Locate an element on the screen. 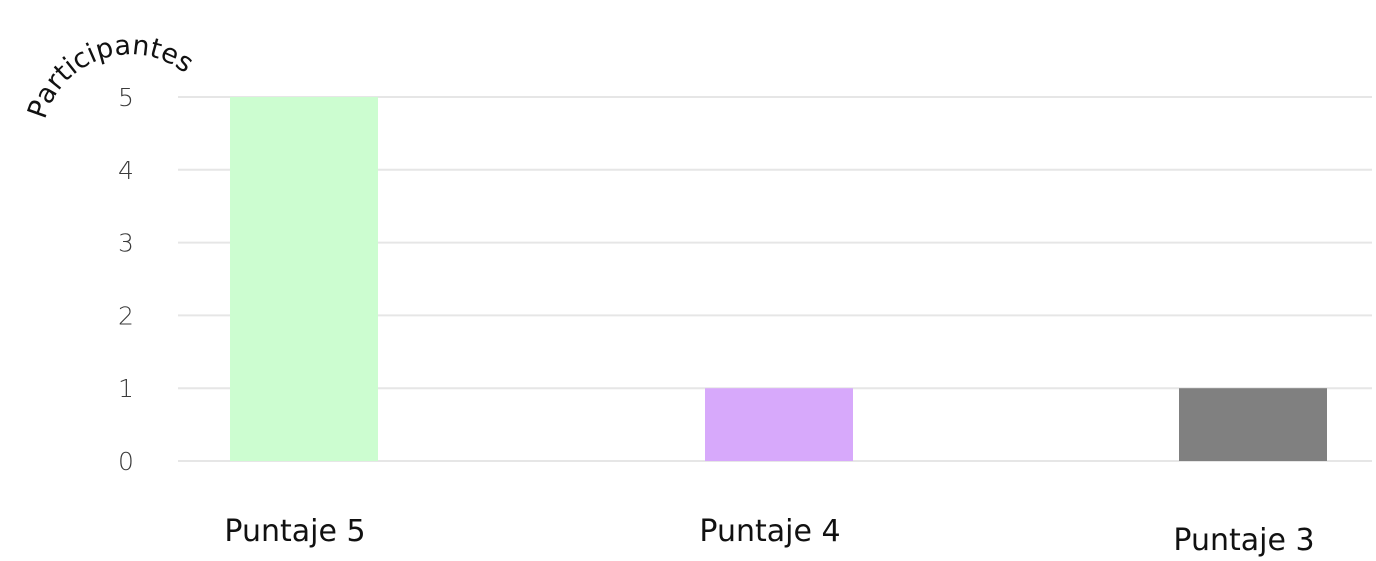 The height and width of the screenshot is (561, 1376). y-tick-label: 0 is located at coordinates (126, 461).